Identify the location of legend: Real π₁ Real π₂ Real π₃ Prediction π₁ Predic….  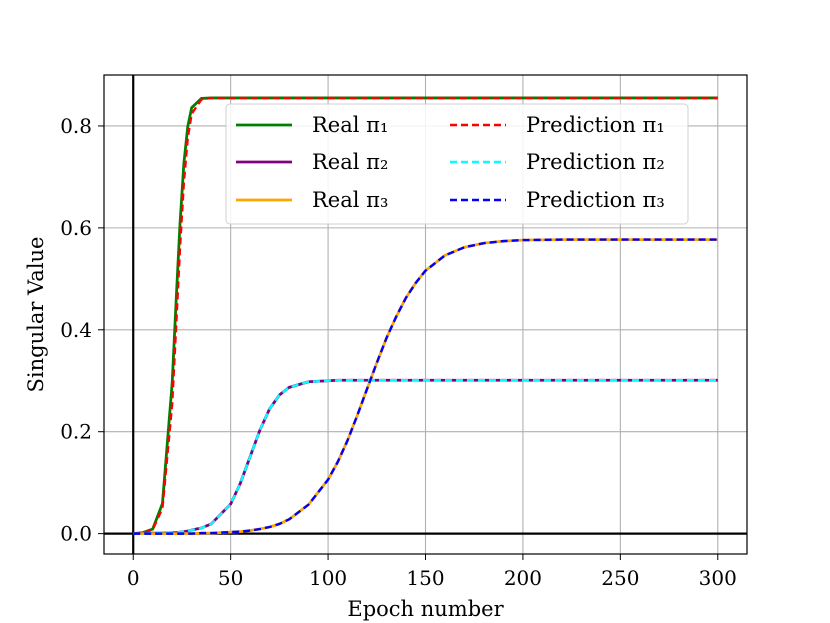
(457, 164).